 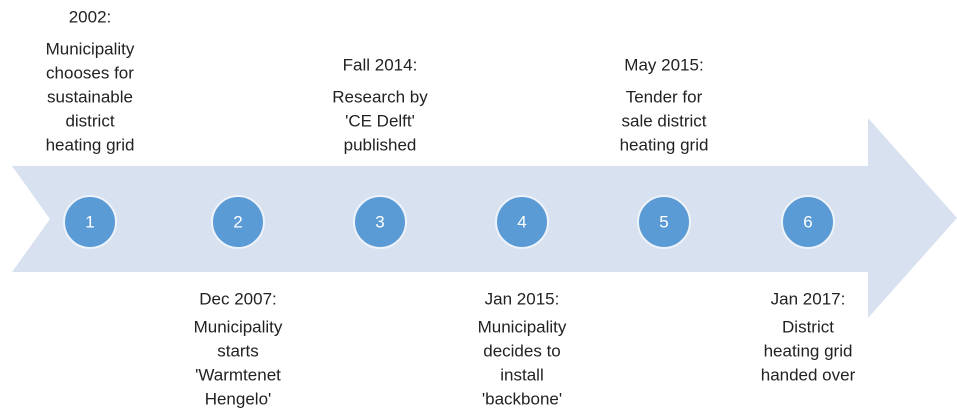 What do you see at coordinates (380, 144) in the screenshot?
I see `event-description-line: published` at bounding box center [380, 144].